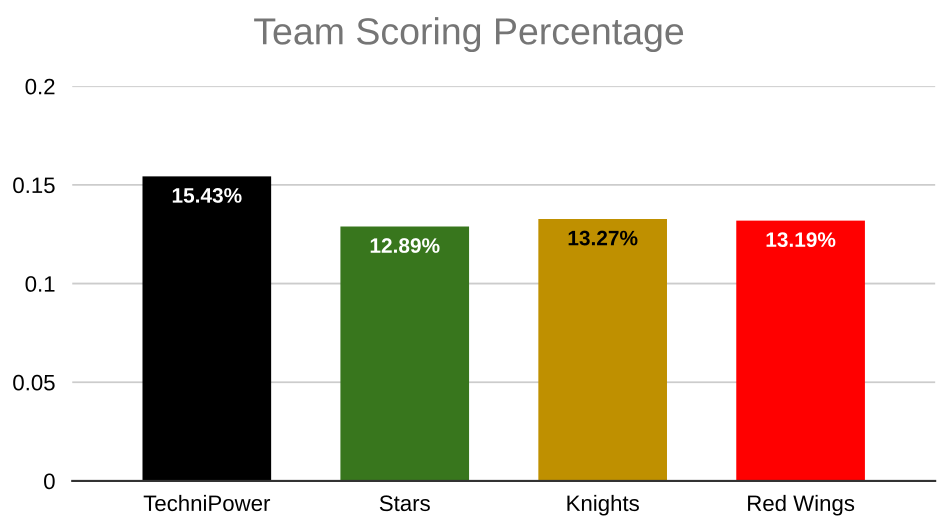 The width and height of the screenshot is (938, 532). Describe the element at coordinates (207, 195) in the screenshot. I see `data-label: 15.43%` at that location.